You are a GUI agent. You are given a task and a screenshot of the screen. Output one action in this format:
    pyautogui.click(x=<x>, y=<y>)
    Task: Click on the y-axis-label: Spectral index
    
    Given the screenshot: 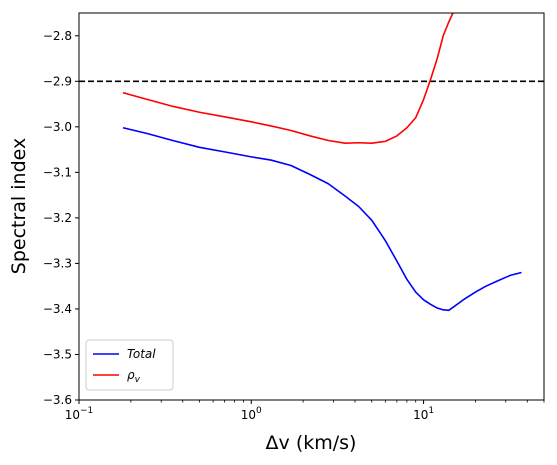 What is the action you would take?
    pyautogui.click(x=19, y=206)
    